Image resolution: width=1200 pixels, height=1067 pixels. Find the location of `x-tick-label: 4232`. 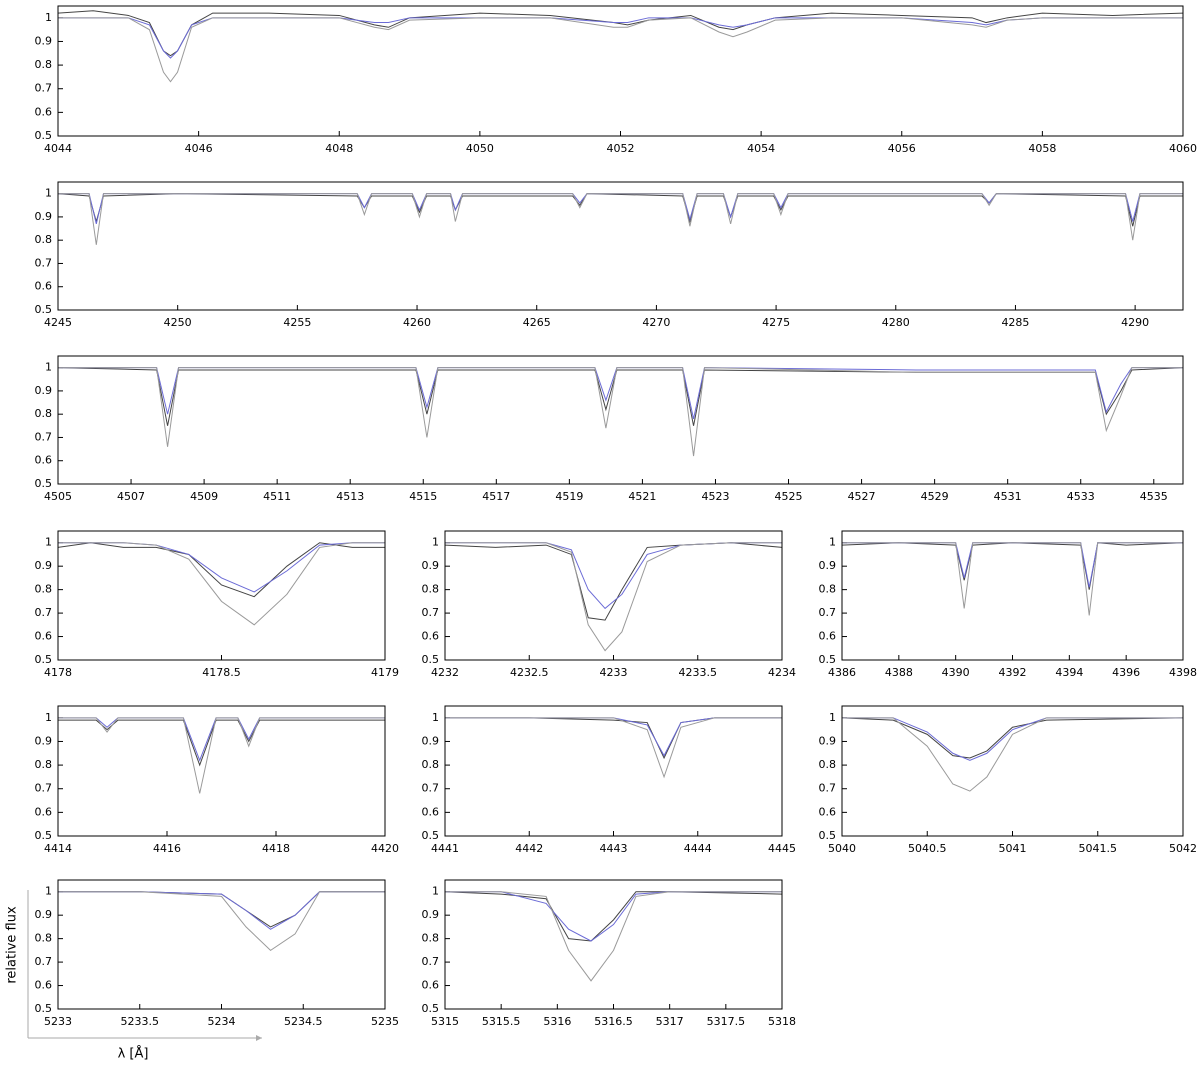

x-tick-label: 4232 is located at coordinates (445, 672).